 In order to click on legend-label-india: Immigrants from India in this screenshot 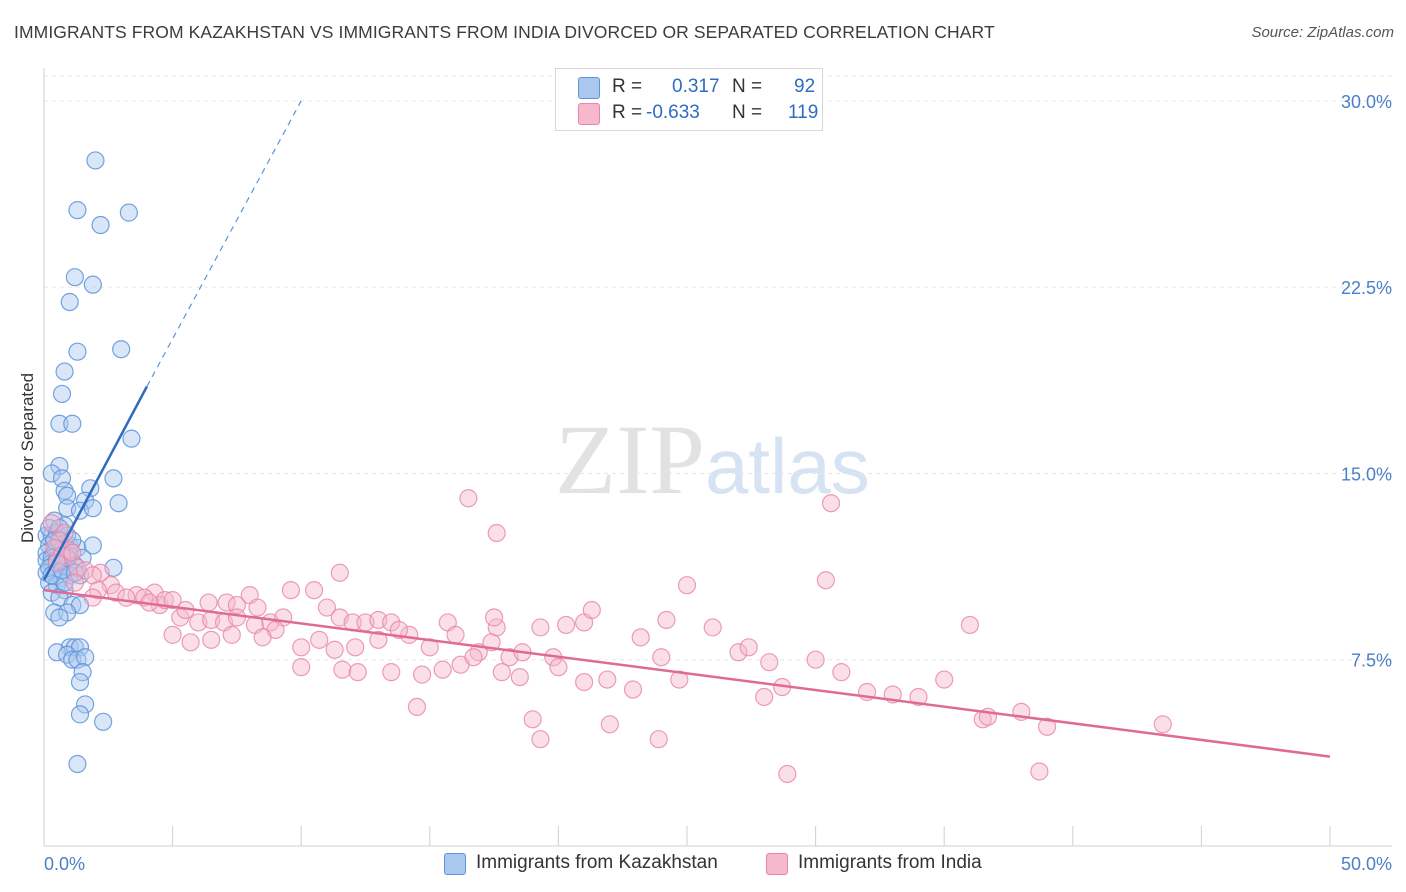, I will do `click(890, 862)`.